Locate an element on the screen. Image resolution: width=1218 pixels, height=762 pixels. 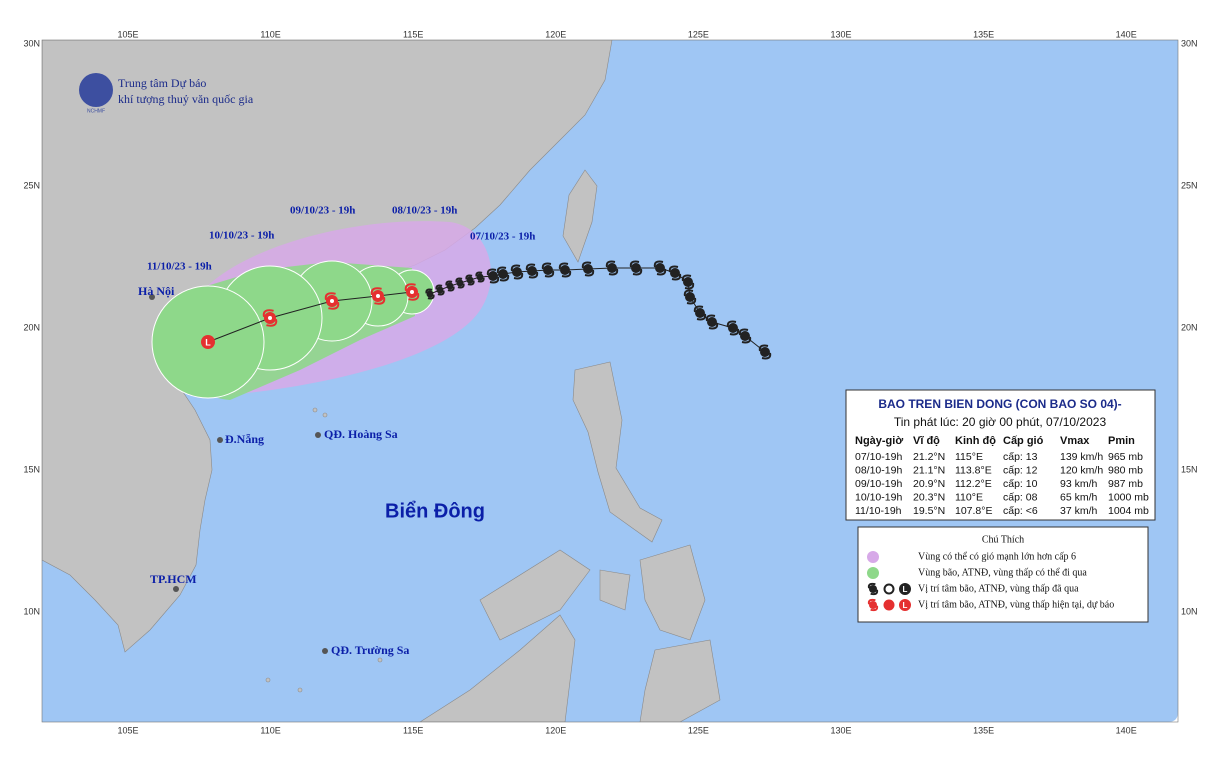
table-cell: 21.1°N is located at coordinates (929, 470).